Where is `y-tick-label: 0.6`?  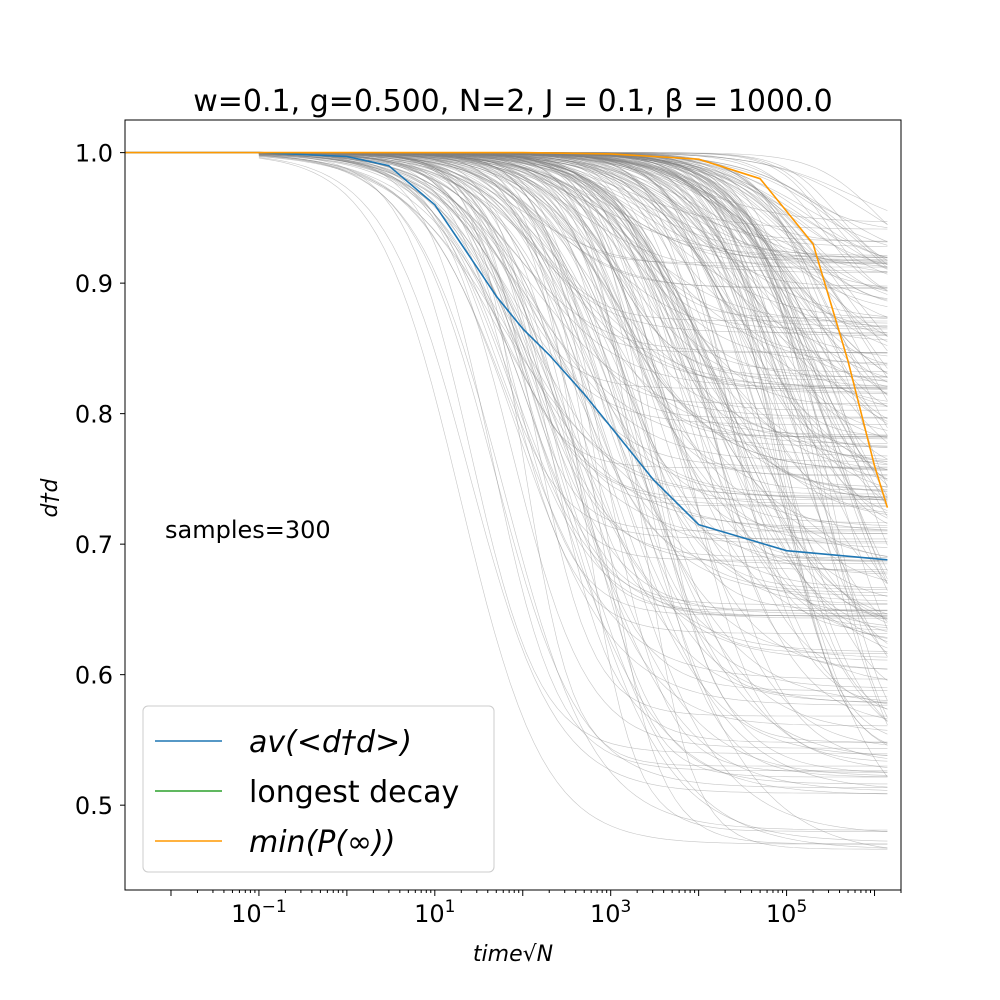 y-tick-label: 0.6 is located at coordinates (94, 676).